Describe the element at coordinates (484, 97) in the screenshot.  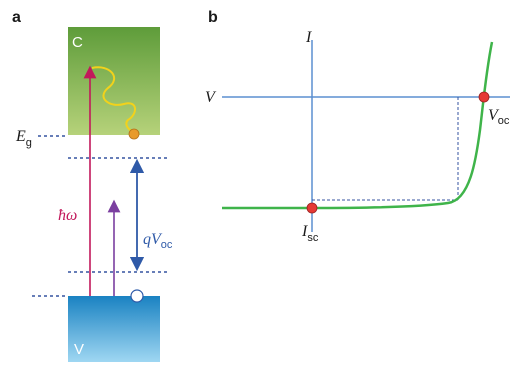
I see `voc-marker` at that location.